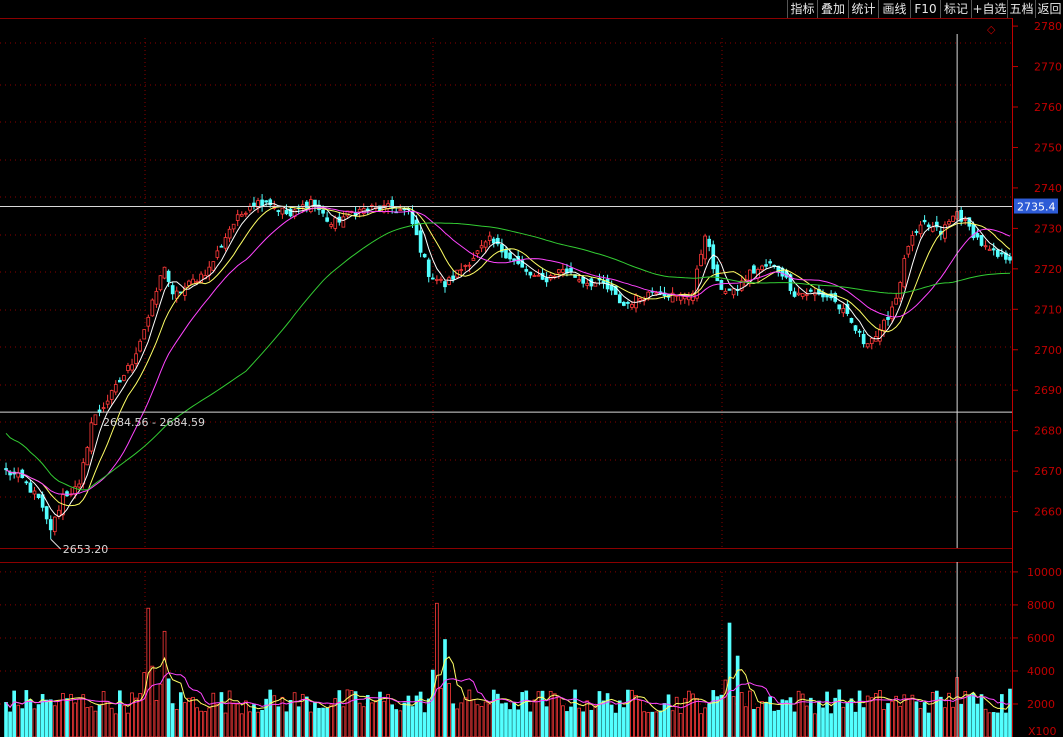 The width and height of the screenshot is (1063, 737). What do you see at coordinates (925, 9) in the screenshot?
I see `f10-button: F10` at bounding box center [925, 9].